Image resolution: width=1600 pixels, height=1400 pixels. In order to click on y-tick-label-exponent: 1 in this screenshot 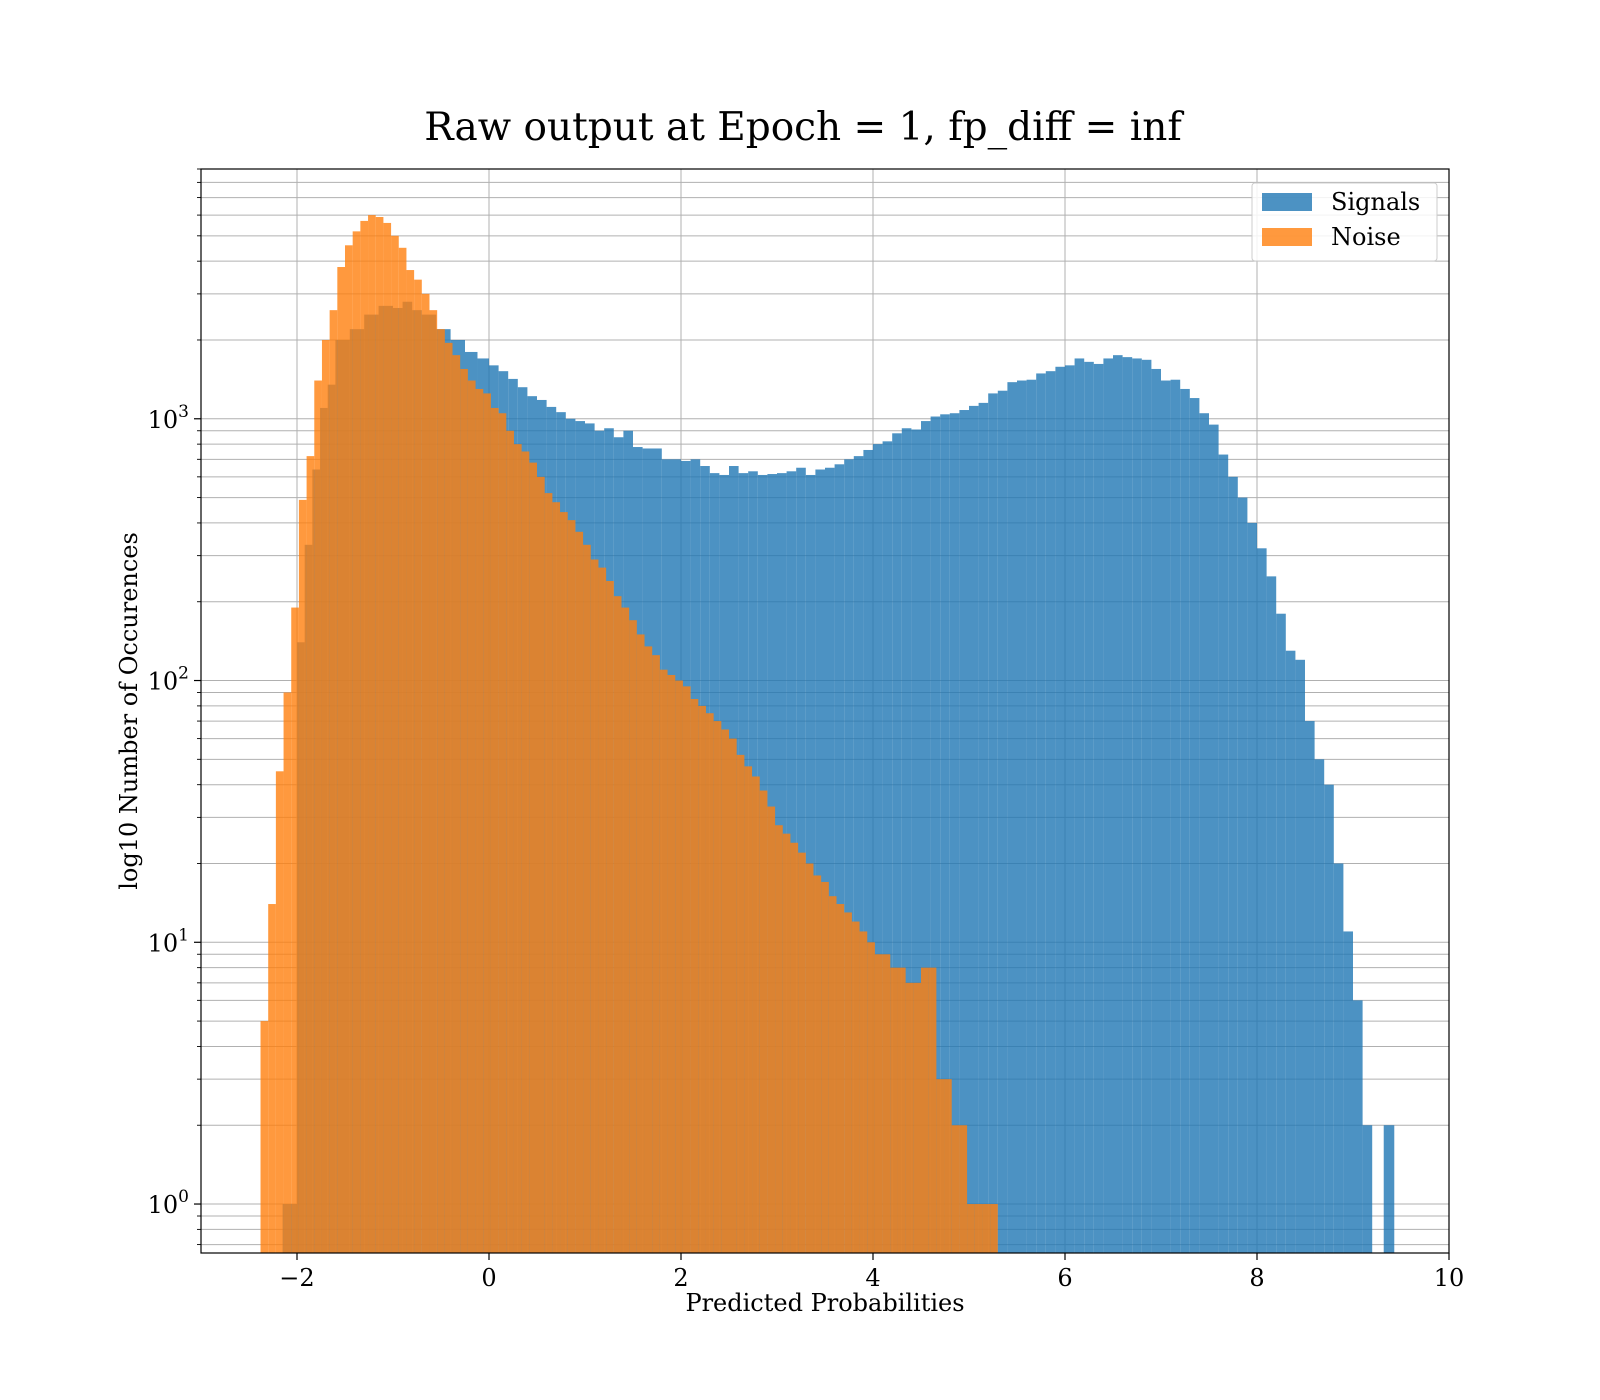, I will do `click(183, 935)`.